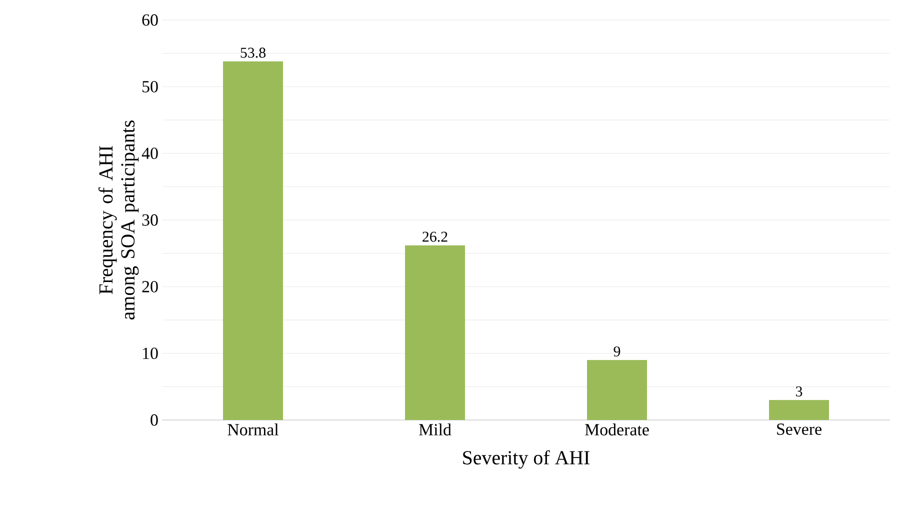 This screenshot has height=510, width=900. Describe the element at coordinates (435, 237) in the screenshot. I see `data-label: 26.2` at that location.